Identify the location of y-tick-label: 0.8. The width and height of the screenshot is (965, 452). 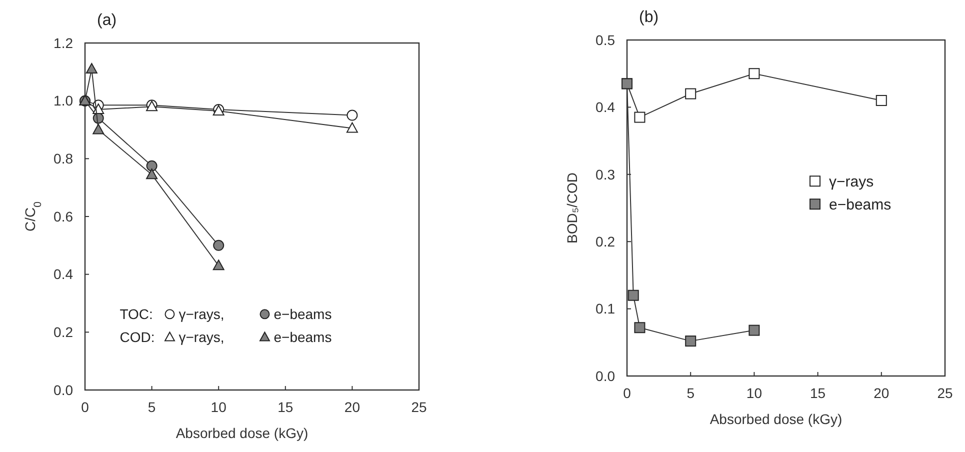
(64, 158).